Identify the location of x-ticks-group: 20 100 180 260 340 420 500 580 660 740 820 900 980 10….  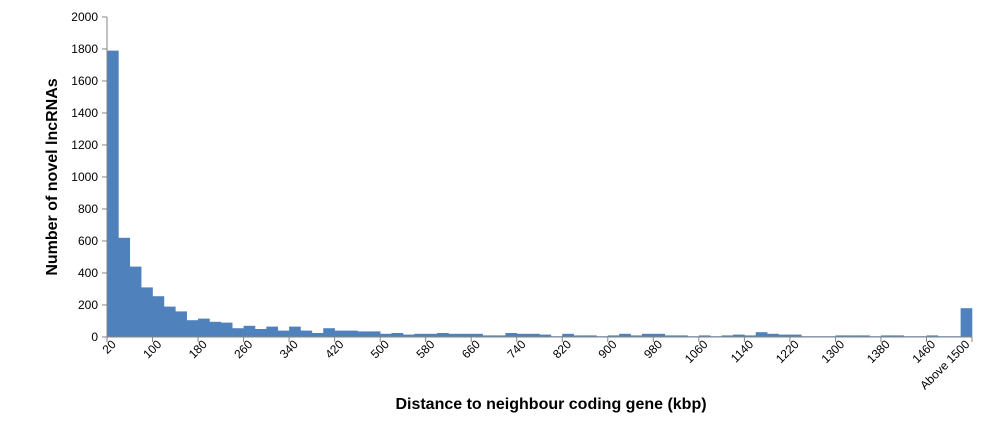
(535, 364).